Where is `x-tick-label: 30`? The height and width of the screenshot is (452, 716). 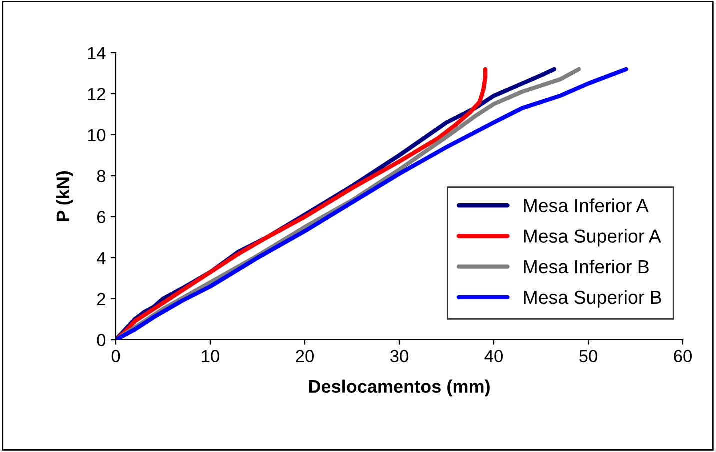
x-tick-label: 30 is located at coordinates (399, 356).